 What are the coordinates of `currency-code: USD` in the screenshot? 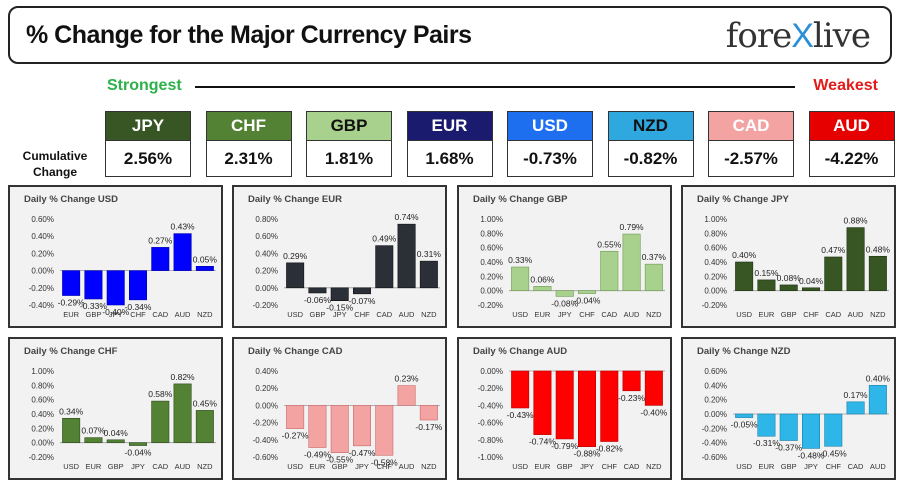 It's located at (550, 126).